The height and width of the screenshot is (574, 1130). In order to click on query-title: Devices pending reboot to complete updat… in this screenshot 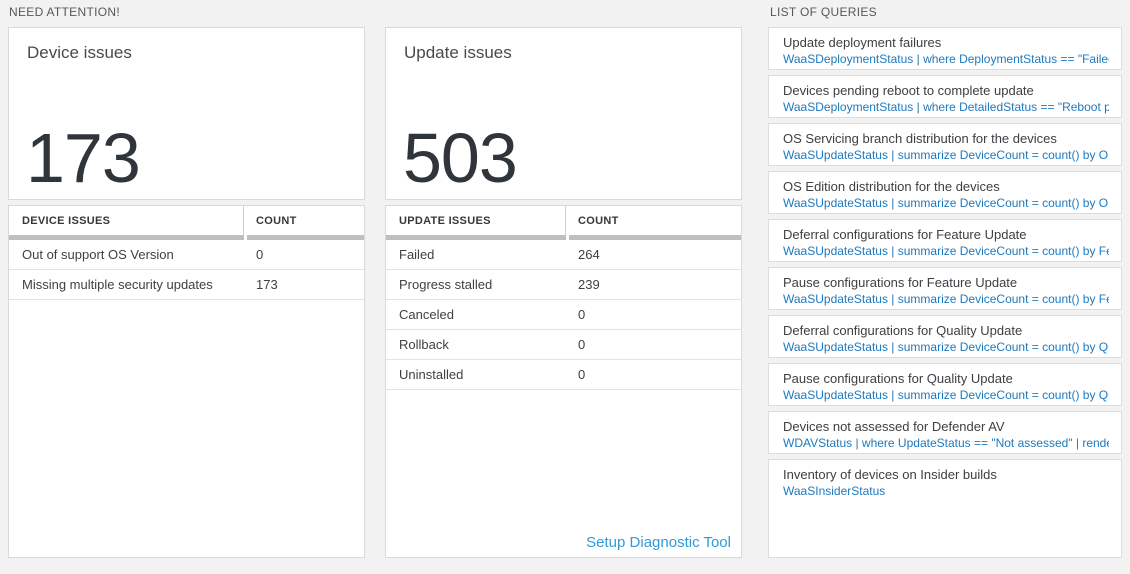, I will do `click(908, 90)`.